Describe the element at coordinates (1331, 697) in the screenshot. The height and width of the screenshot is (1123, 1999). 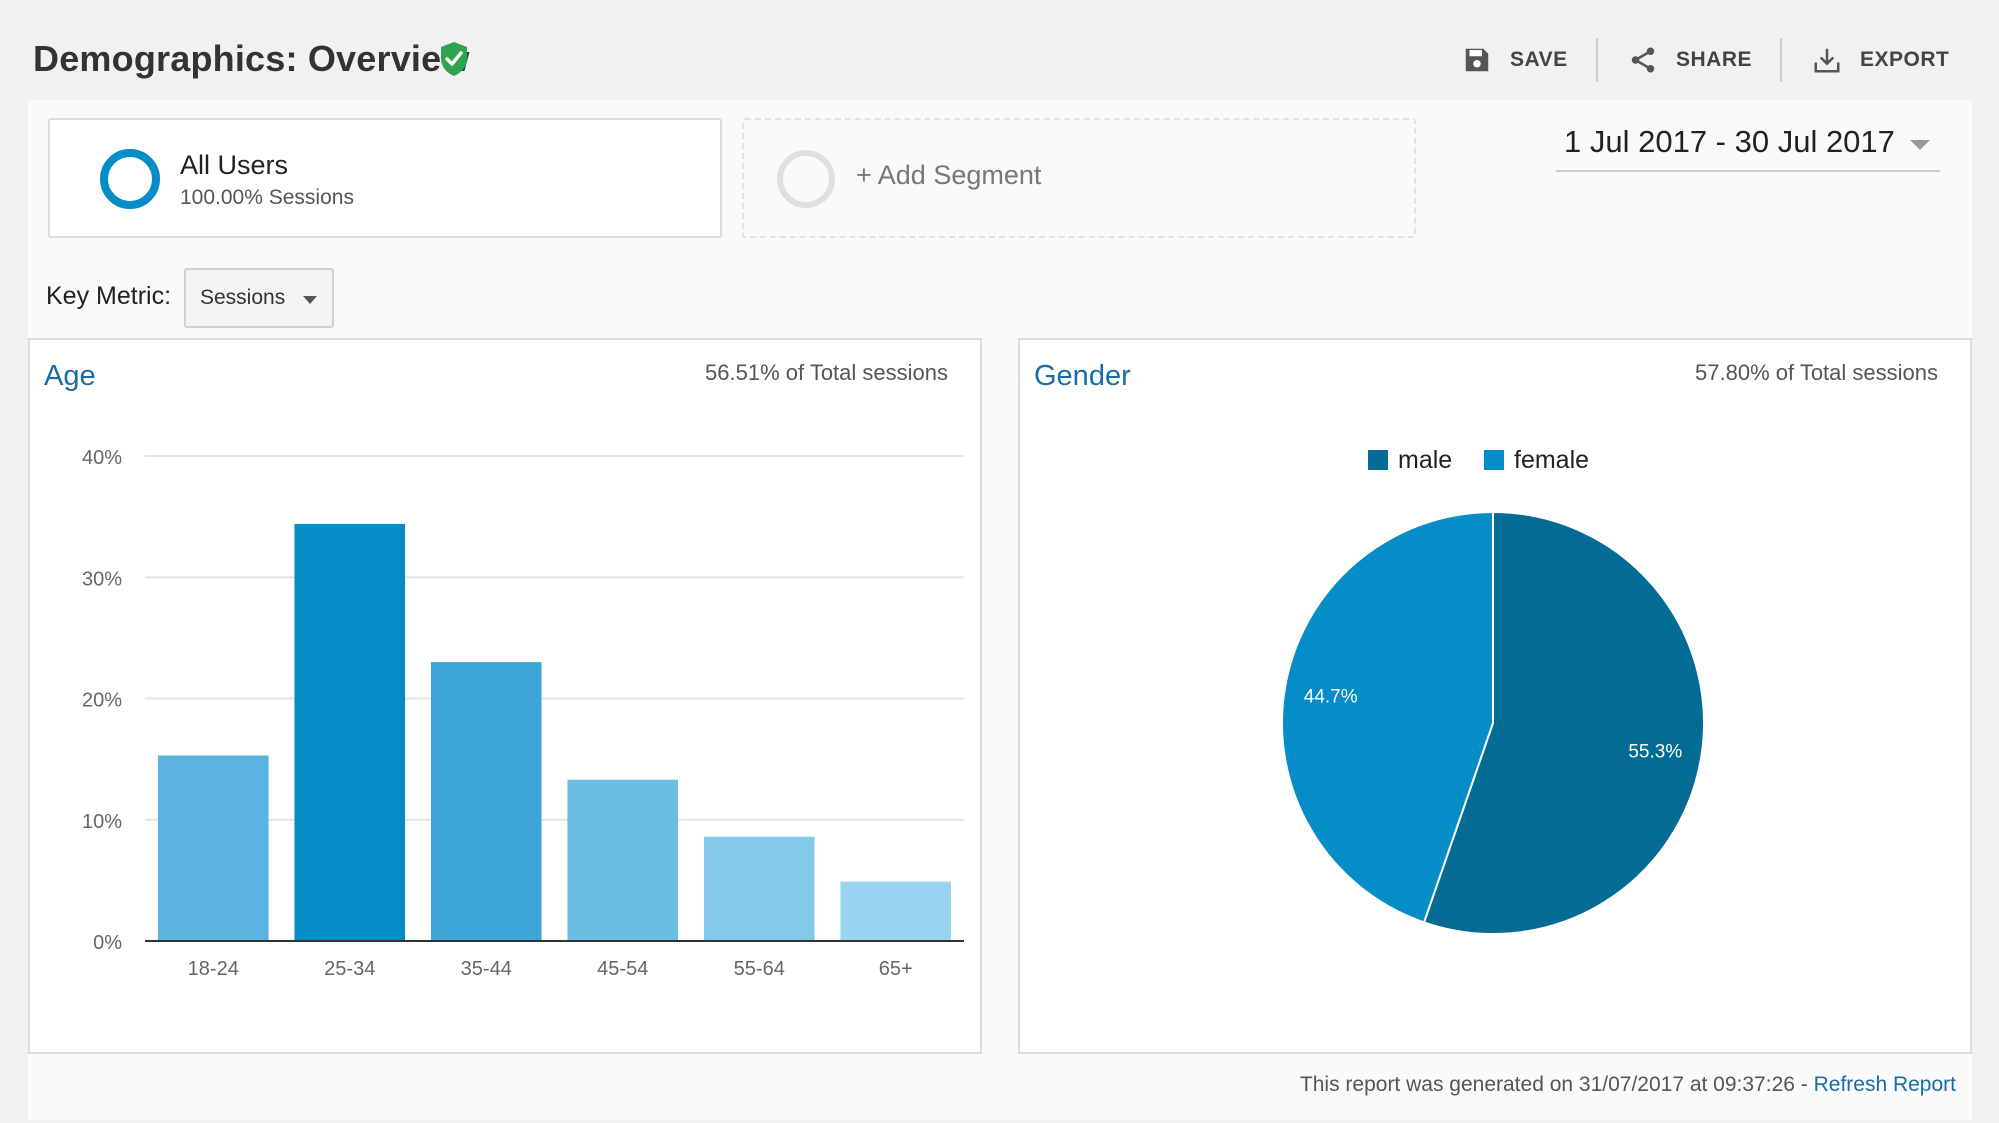
I see `slice-label: 44.7%` at that location.